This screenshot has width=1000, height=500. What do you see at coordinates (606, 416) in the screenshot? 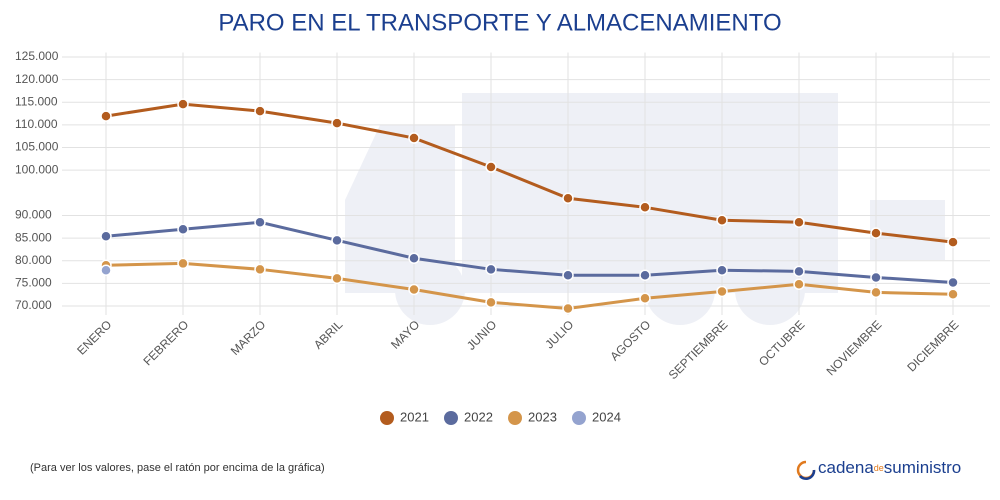
I see `legend-label: 2024` at bounding box center [606, 416].